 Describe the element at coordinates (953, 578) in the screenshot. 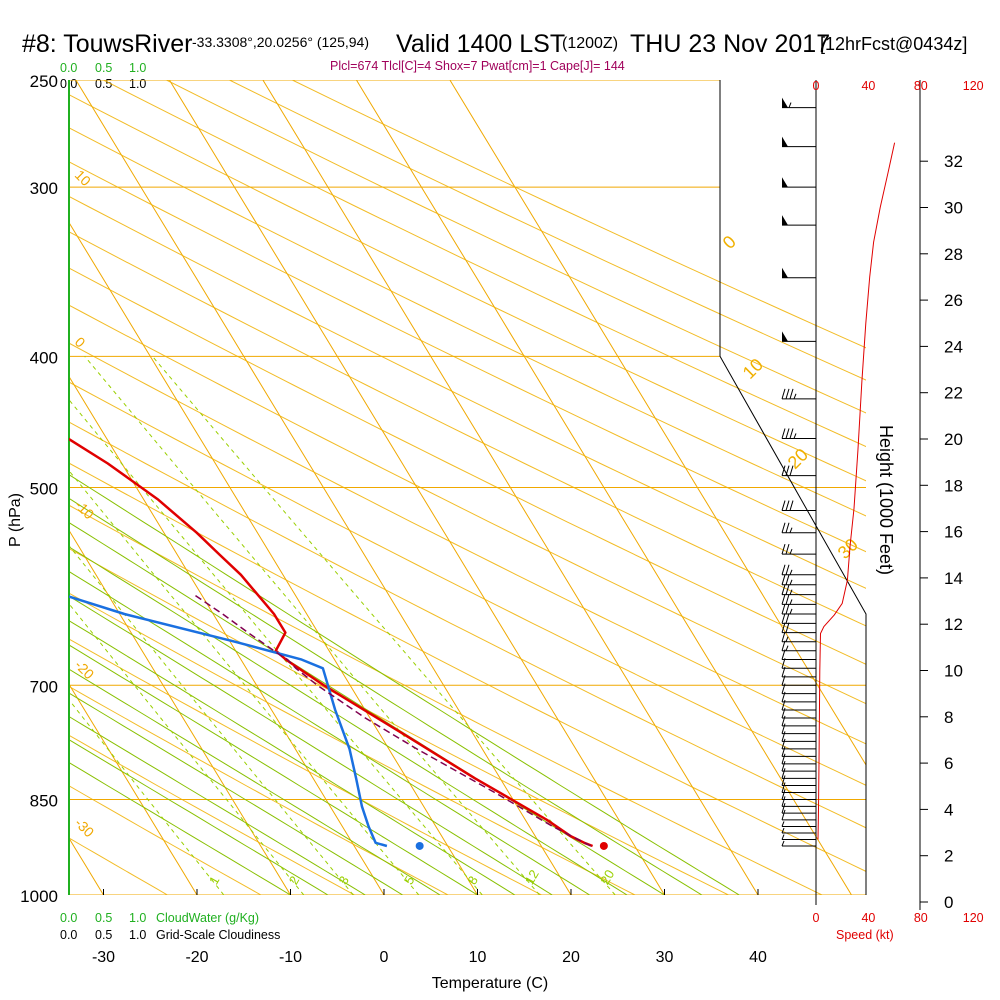

I see `height-tick-label: 14` at that location.